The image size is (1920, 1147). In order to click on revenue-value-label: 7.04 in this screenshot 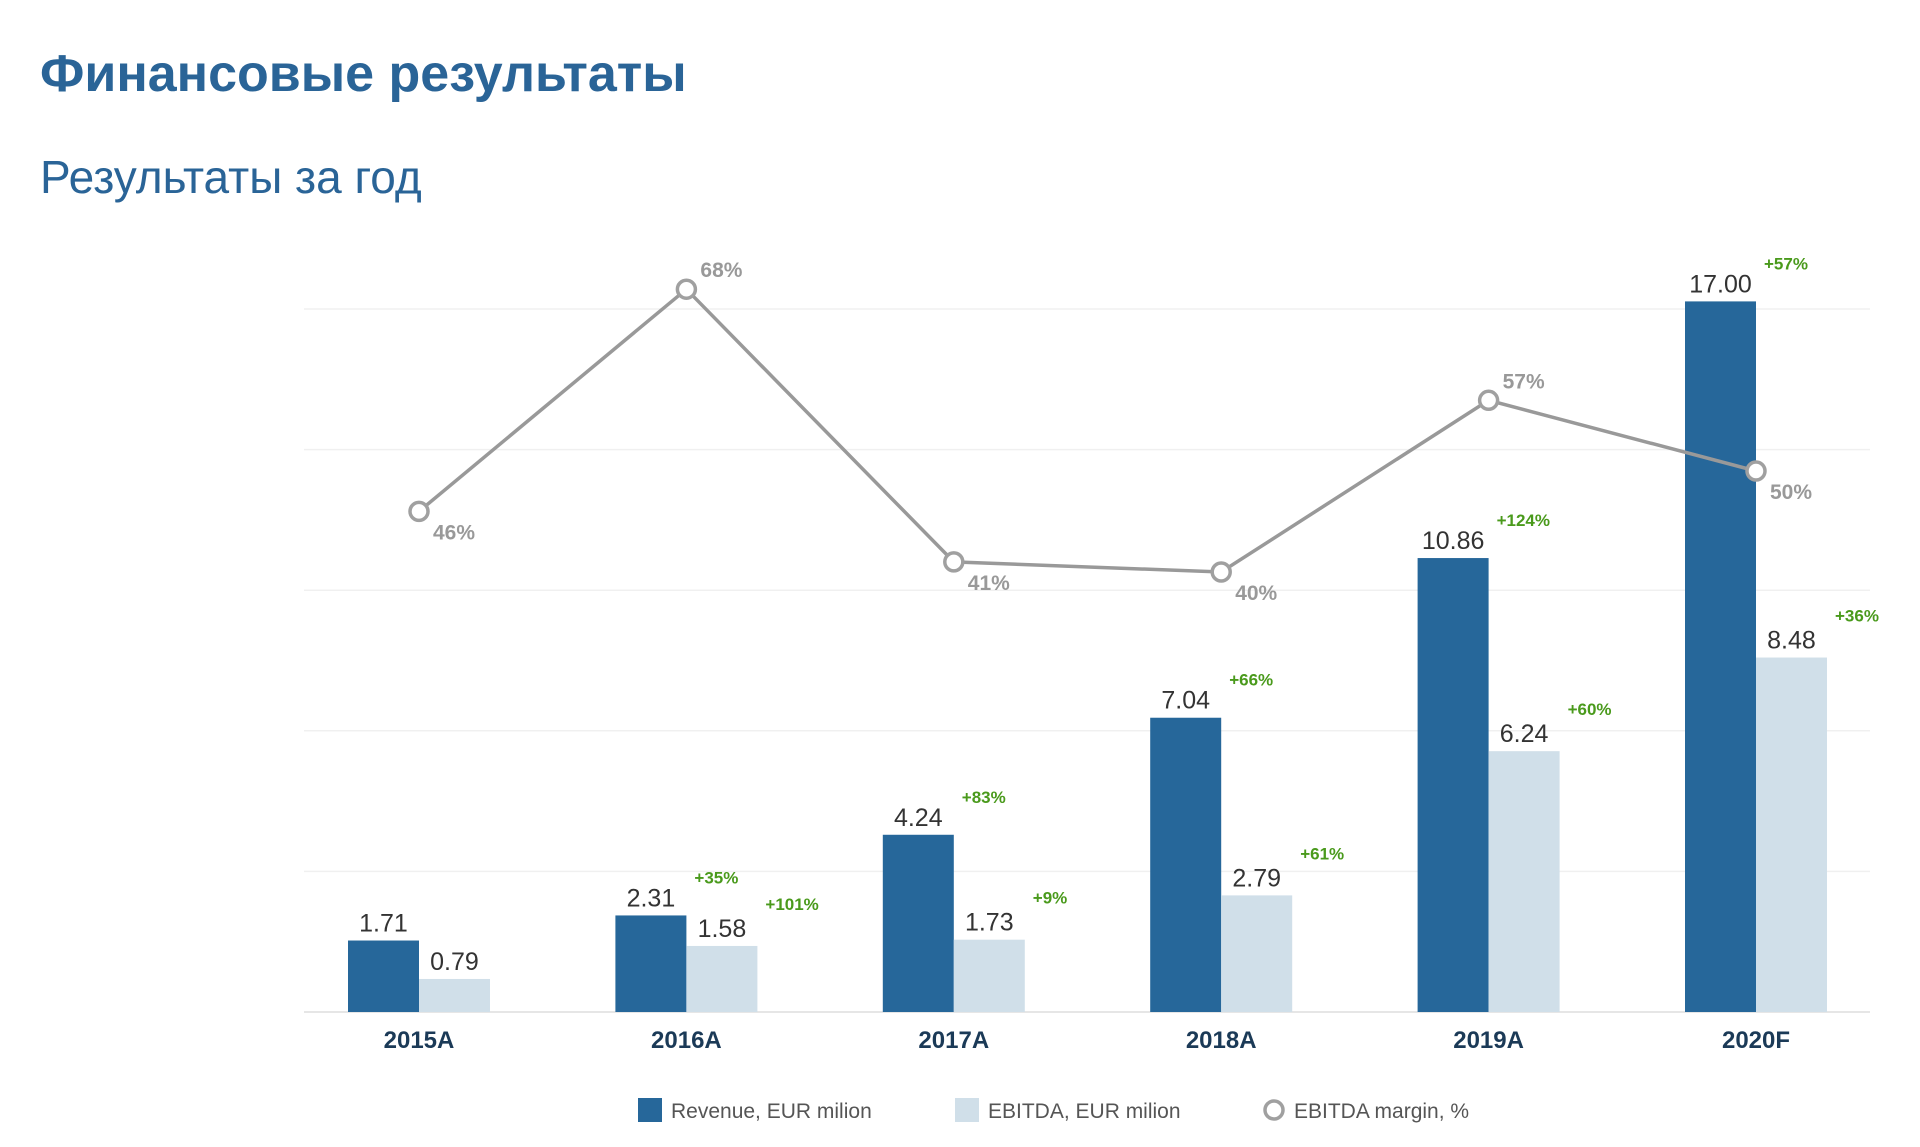, I will do `click(1185, 701)`.